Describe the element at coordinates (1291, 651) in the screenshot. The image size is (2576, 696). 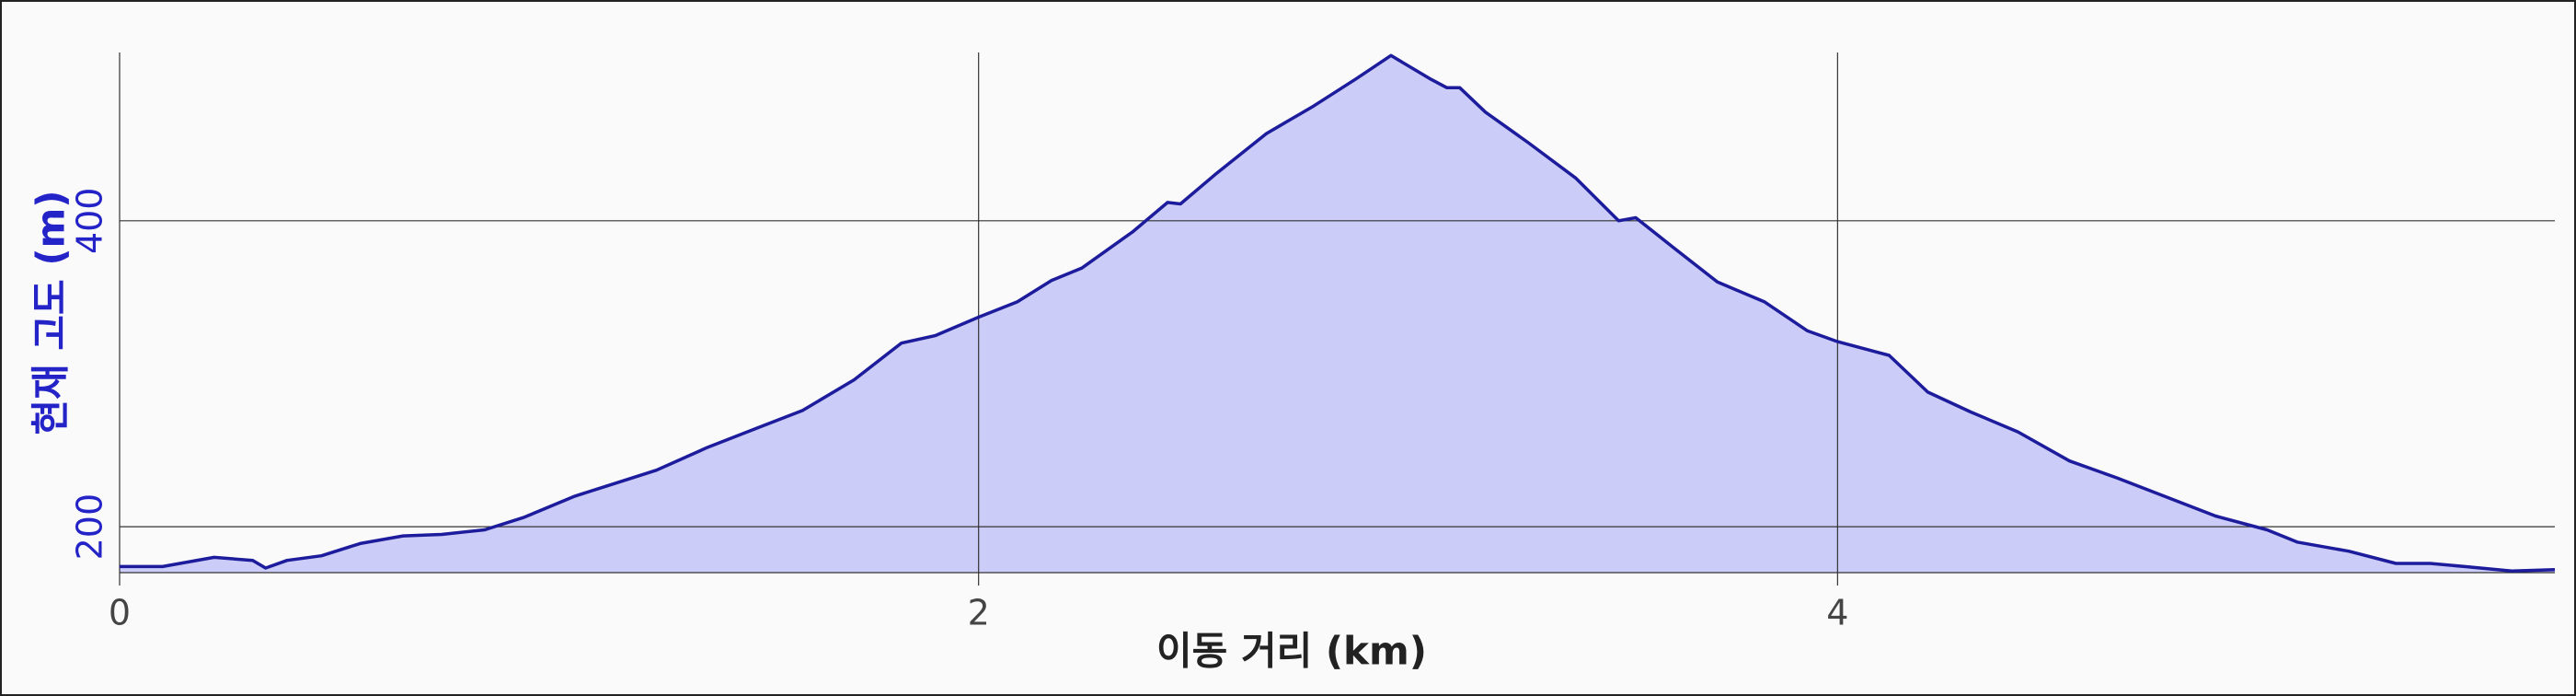
I see `x-axis-title: 이동 거리 (km)` at that location.